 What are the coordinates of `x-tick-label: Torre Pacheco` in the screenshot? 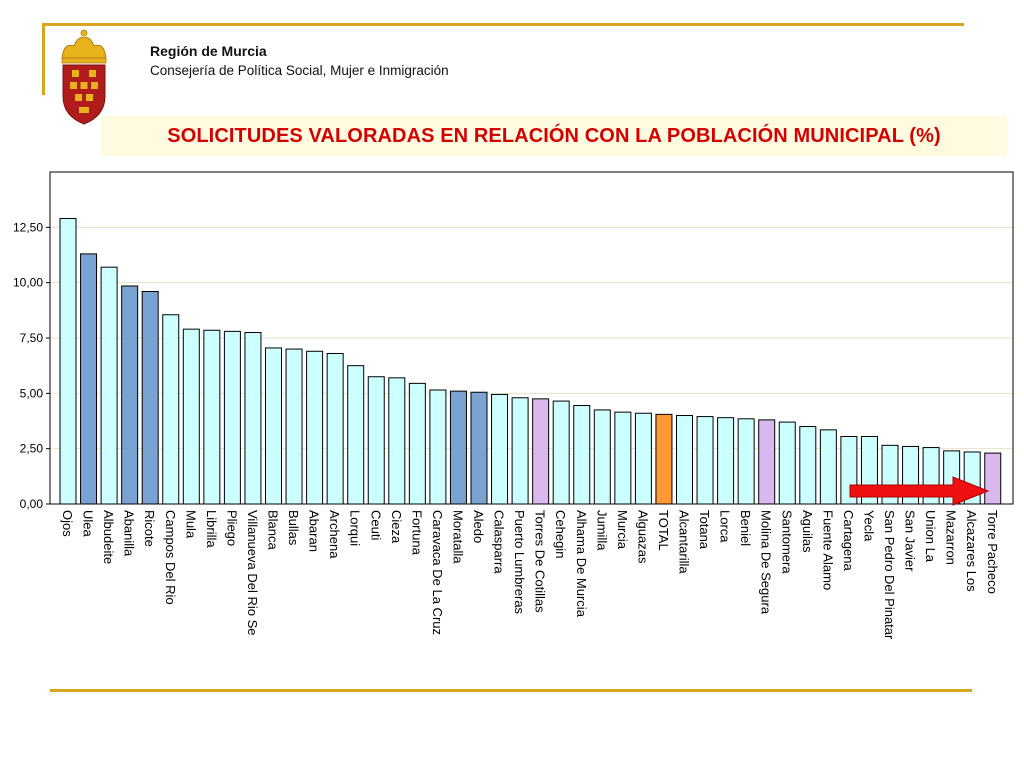 It's located at (992, 552).